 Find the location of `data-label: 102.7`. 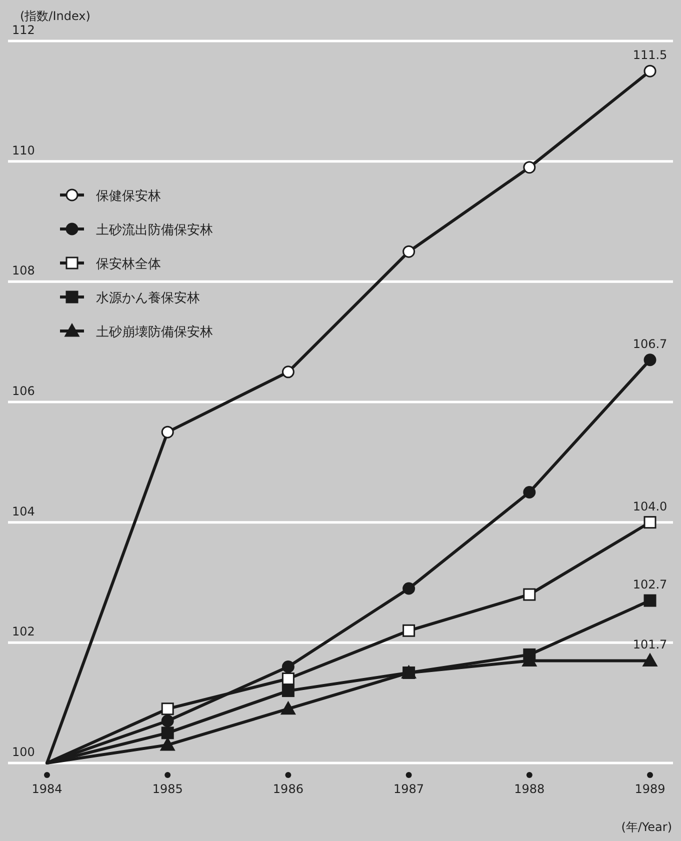

data-label: 102.7 is located at coordinates (650, 585).